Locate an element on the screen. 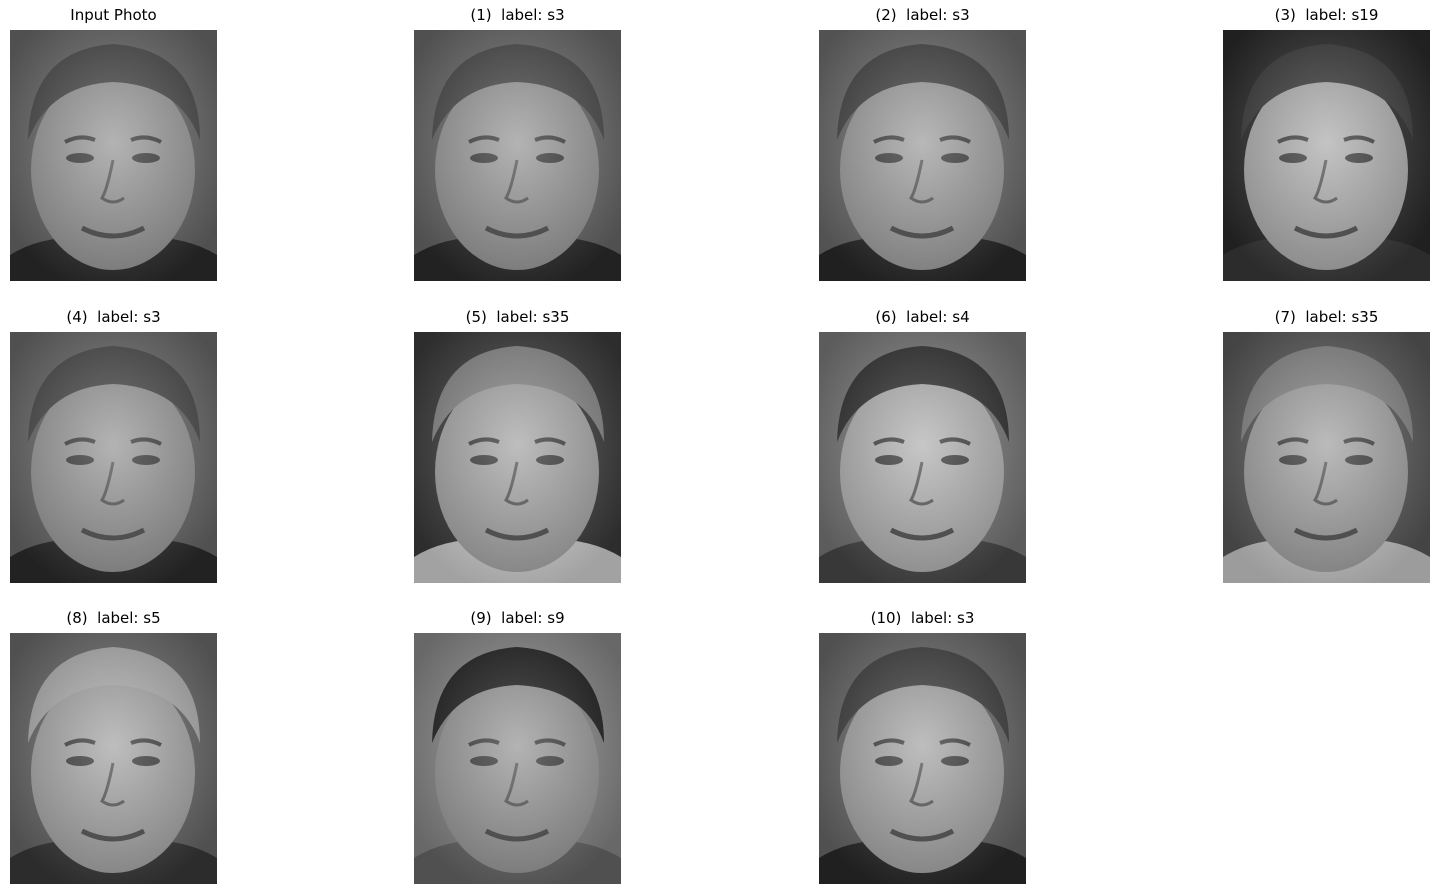 The image size is (1439, 894). panel-title: (1) label: s3 is located at coordinates (517, 15).